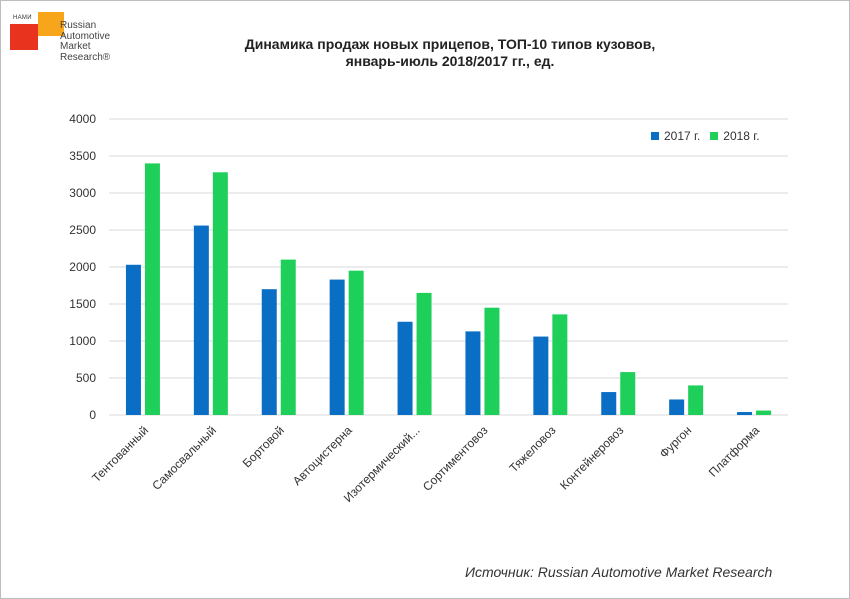 Image resolution: width=850 pixels, height=599 pixels. I want to click on y-tick-label: 3000, so click(82, 193).